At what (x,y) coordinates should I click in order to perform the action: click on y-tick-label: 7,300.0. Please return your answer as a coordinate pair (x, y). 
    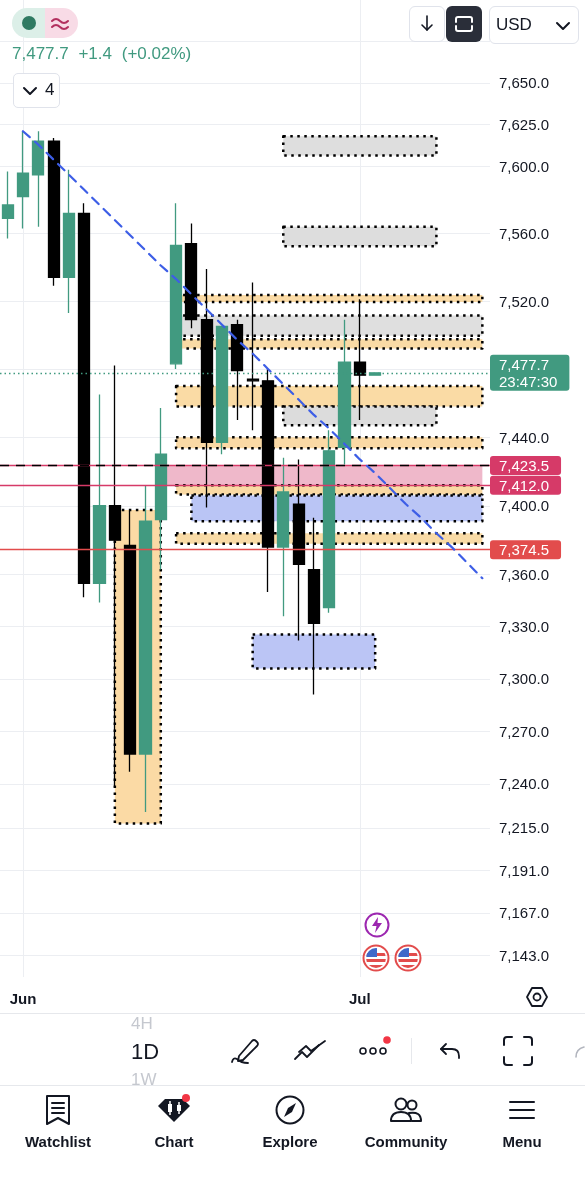
    Looking at the image, I should click on (524, 679).